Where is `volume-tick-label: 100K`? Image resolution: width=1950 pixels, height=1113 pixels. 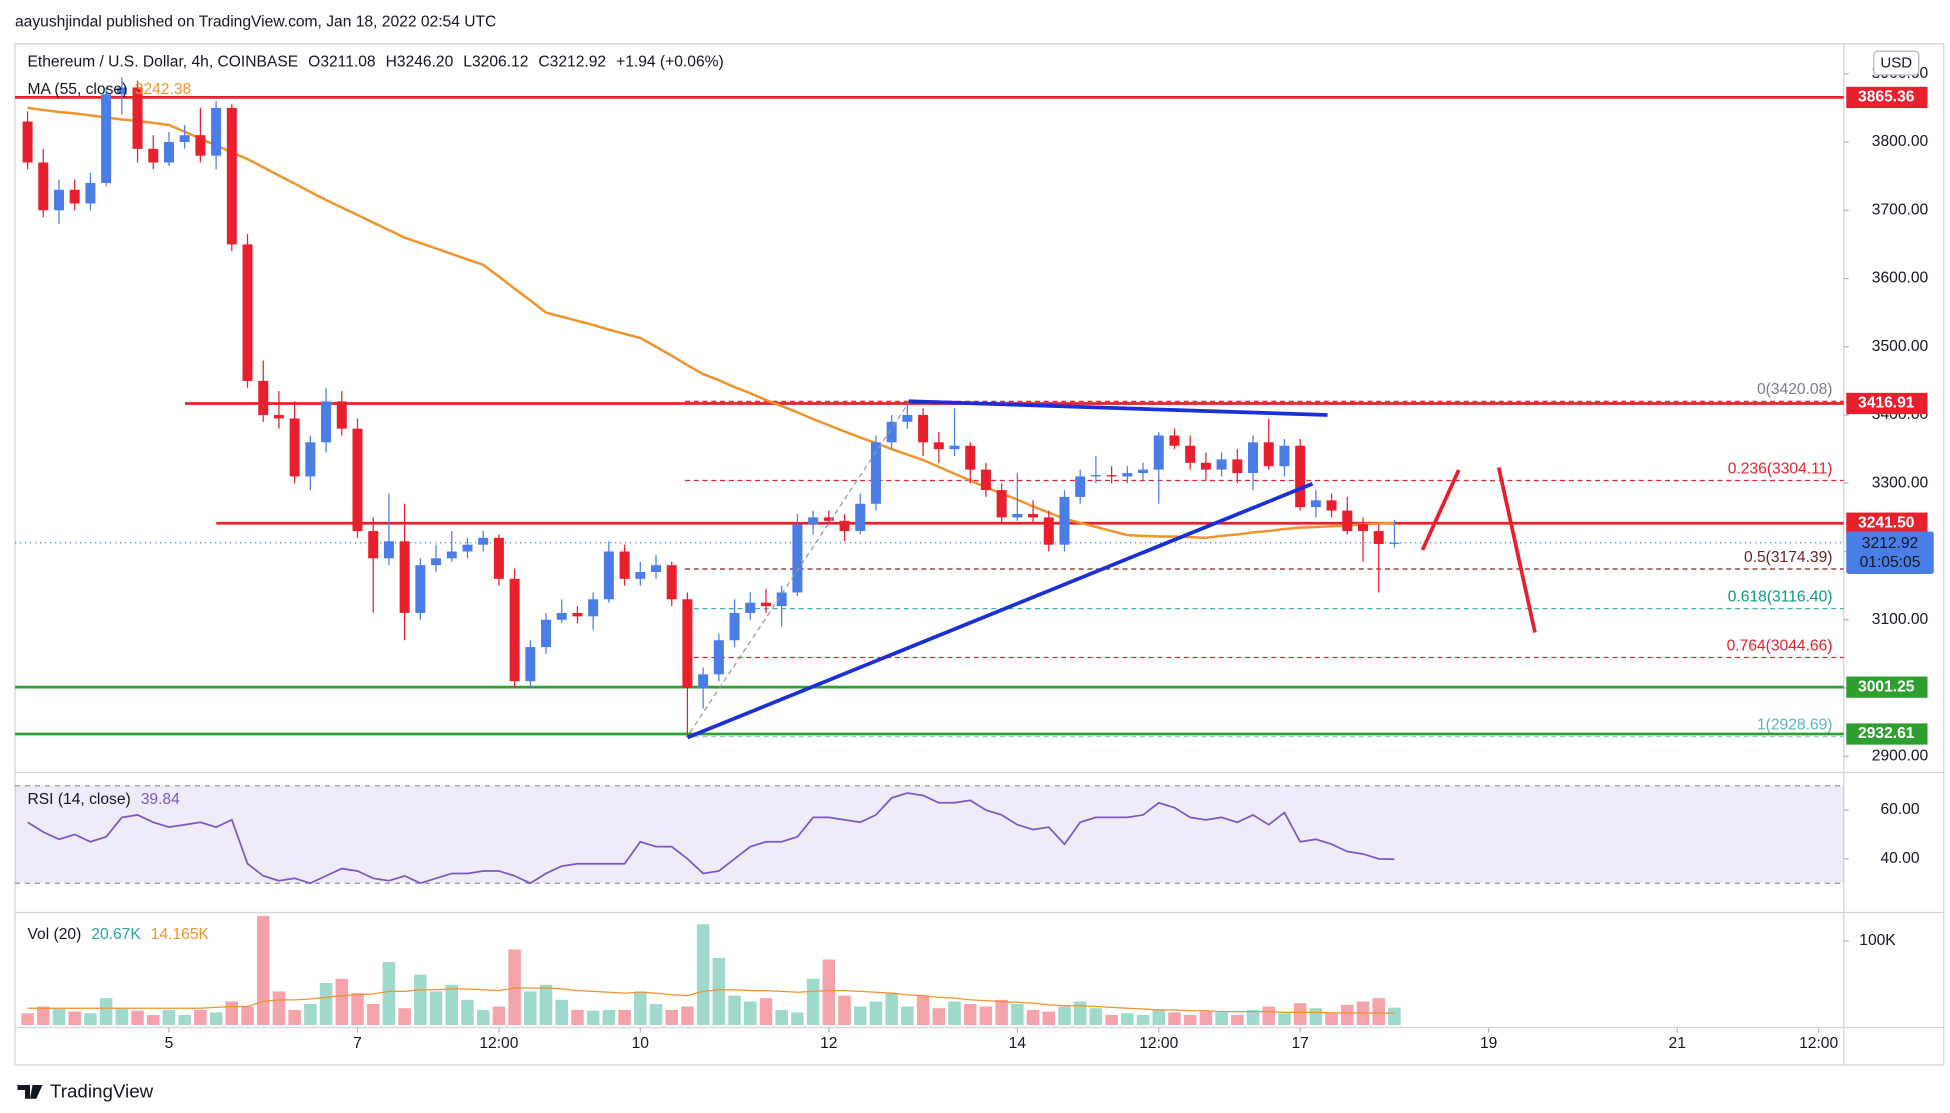 volume-tick-label: 100K is located at coordinates (1877, 940).